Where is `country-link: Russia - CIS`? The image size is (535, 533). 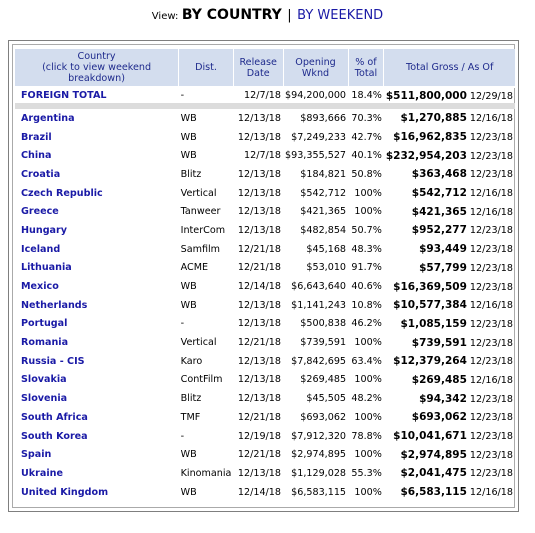
country-link: Russia - CIS is located at coordinates (53, 361).